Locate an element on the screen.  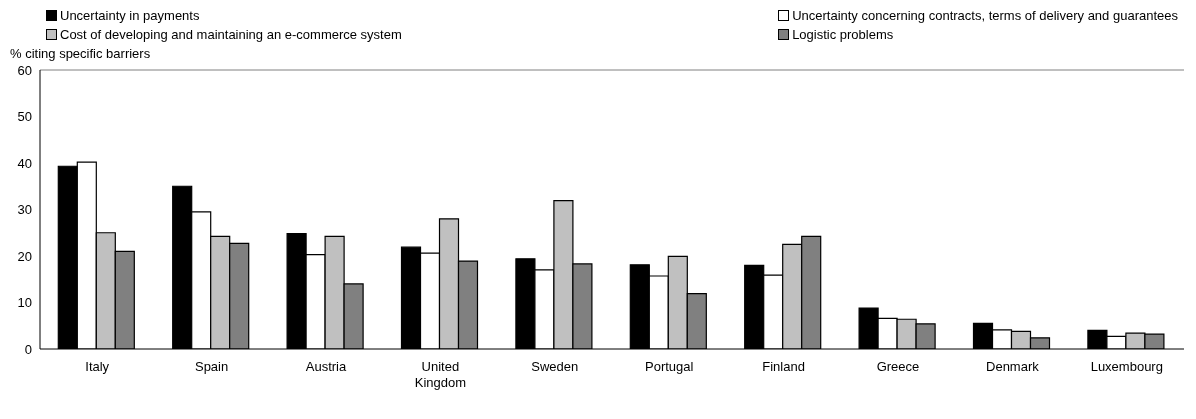
y-tick-label: 20 is located at coordinates (24, 256).